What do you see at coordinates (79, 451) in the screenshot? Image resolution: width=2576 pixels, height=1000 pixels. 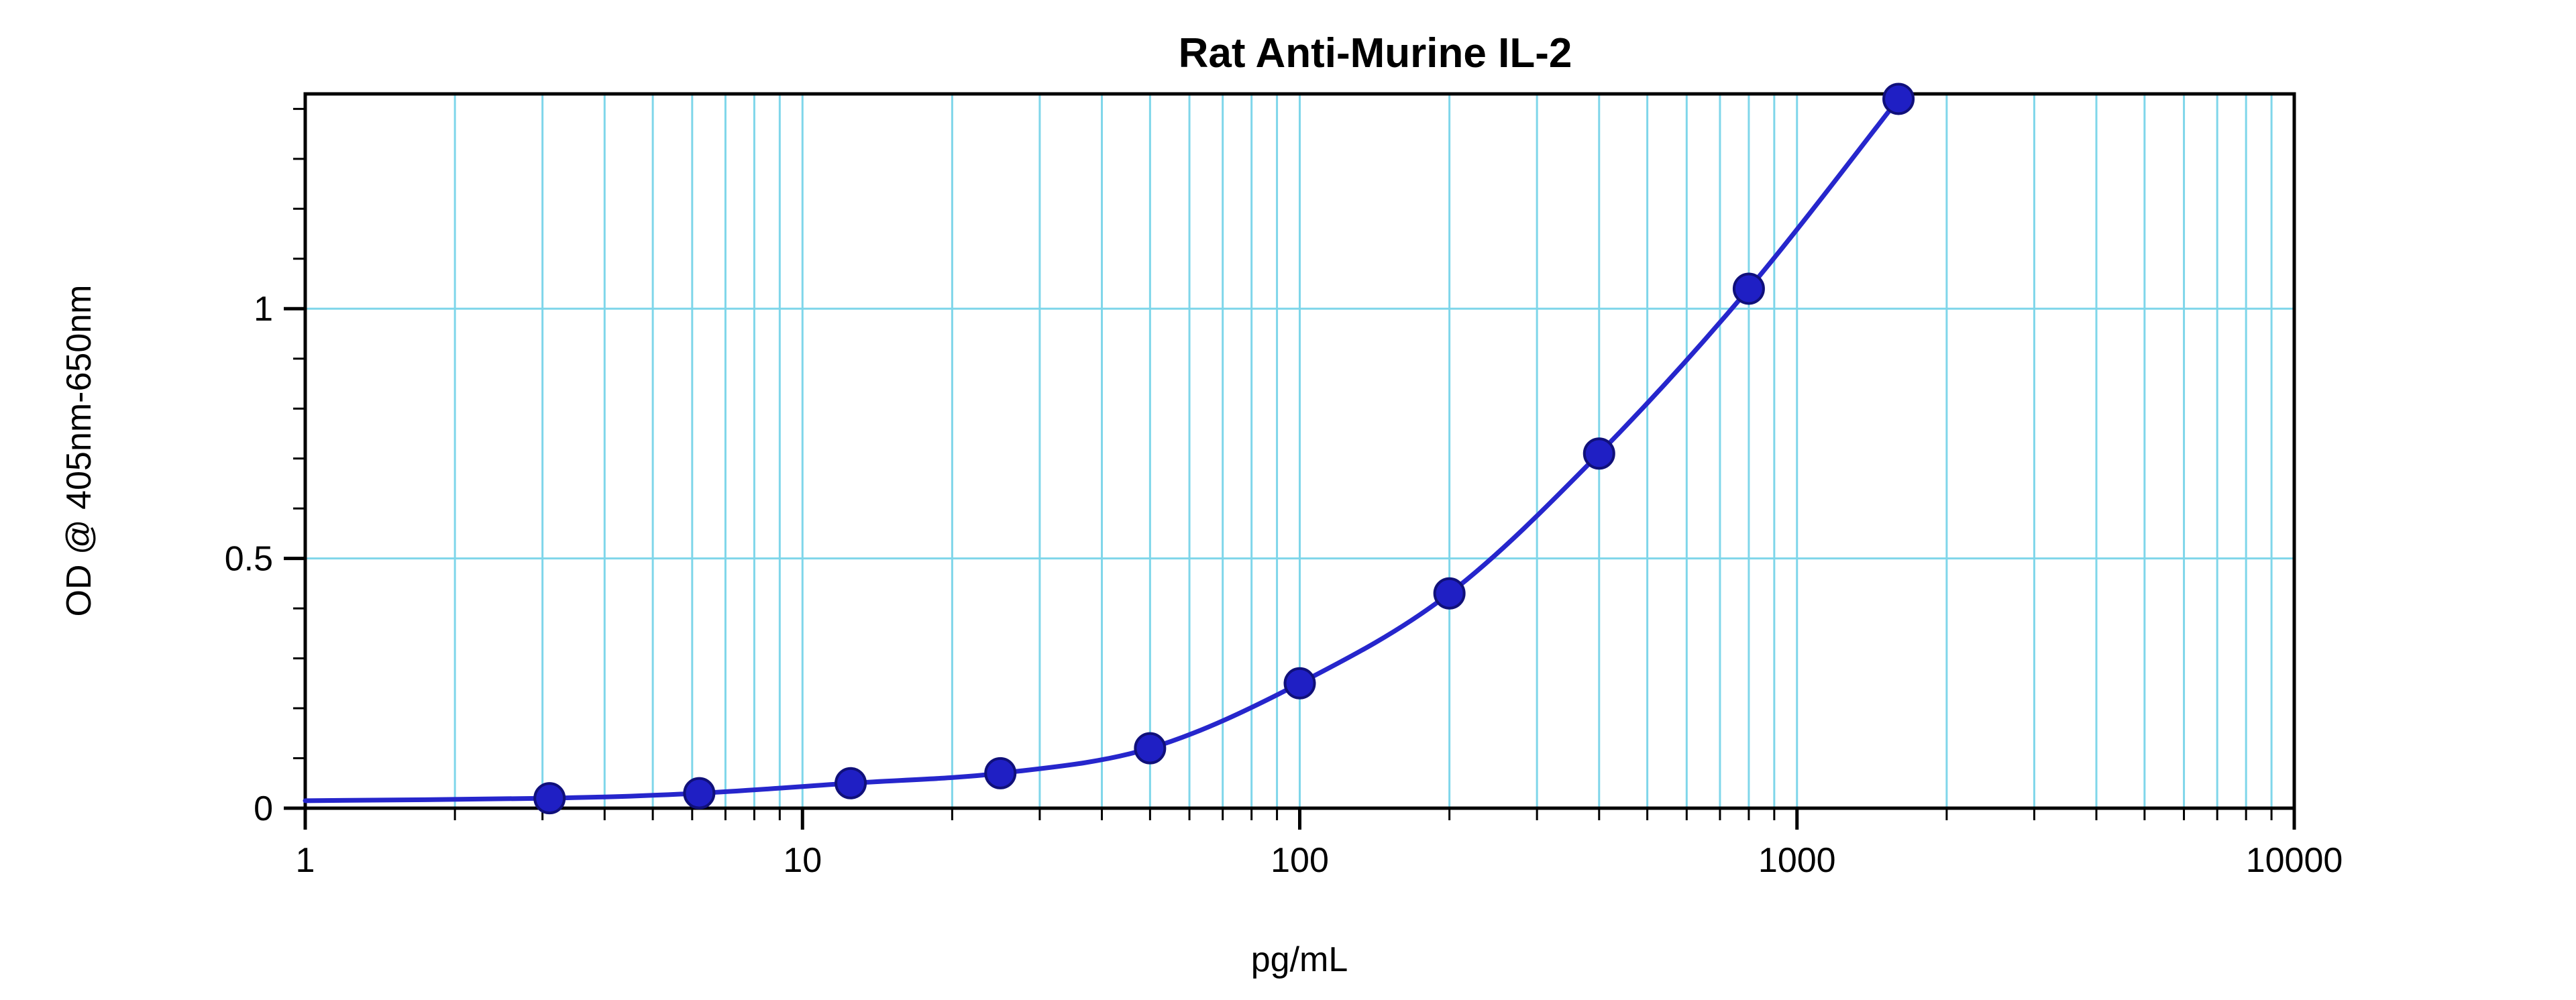 I see `y-axis-label: OD @ 405nm-650nm` at bounding box center [79, 451].